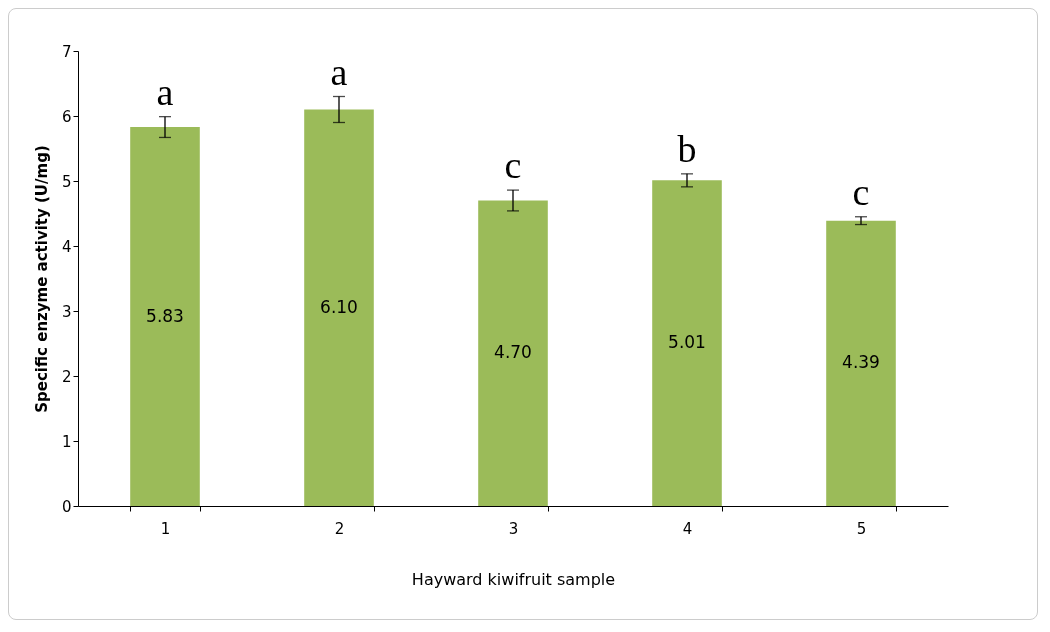 This screenshot has width=1050, height=632. I want to click on x-tick-label: 4, so click(687, 528).